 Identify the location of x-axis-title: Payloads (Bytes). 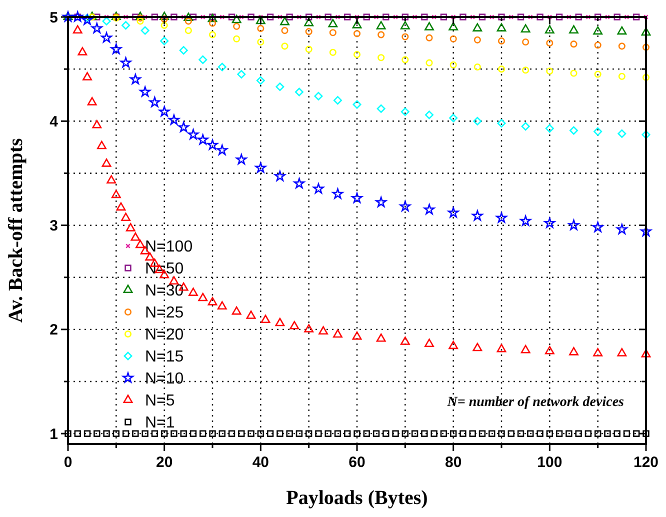
(357, 498).